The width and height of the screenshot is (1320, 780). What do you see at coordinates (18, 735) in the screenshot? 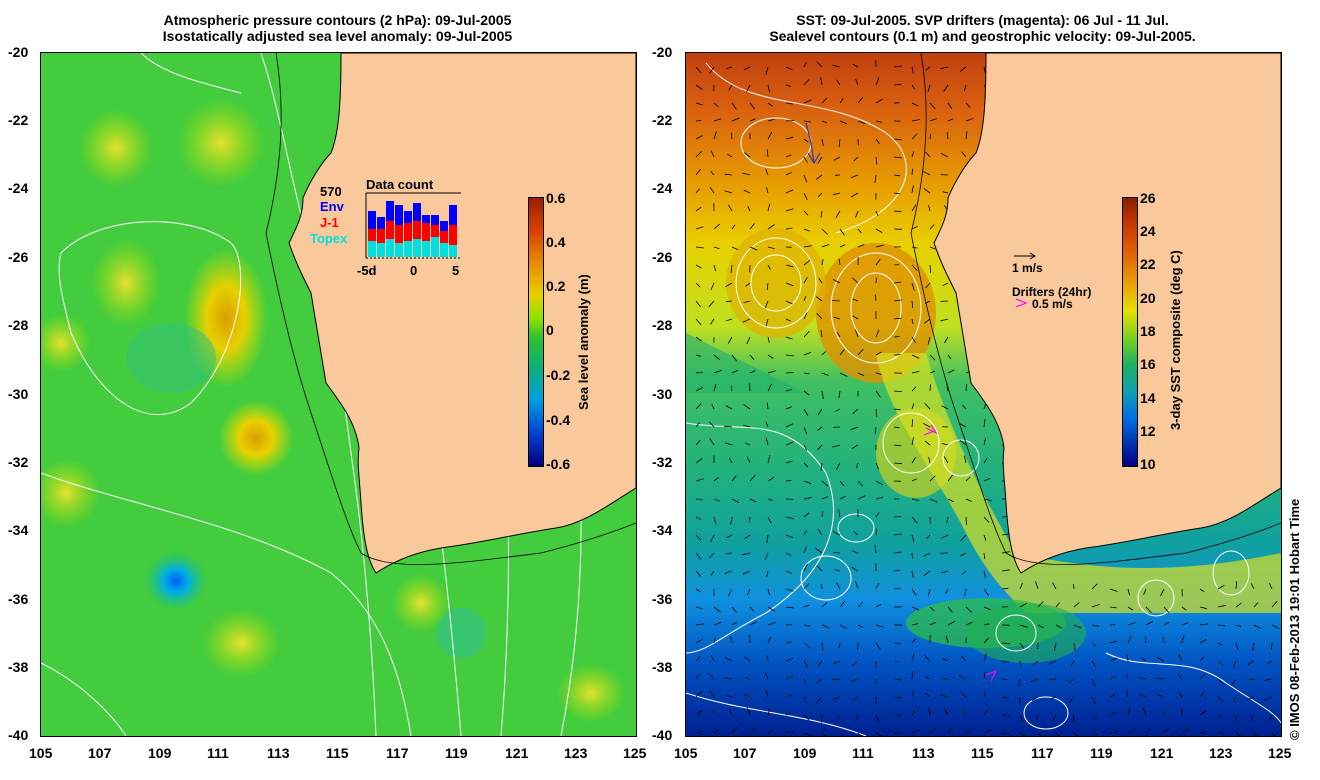
I see `left-ytick: -40` at bounding box center [18, 735].